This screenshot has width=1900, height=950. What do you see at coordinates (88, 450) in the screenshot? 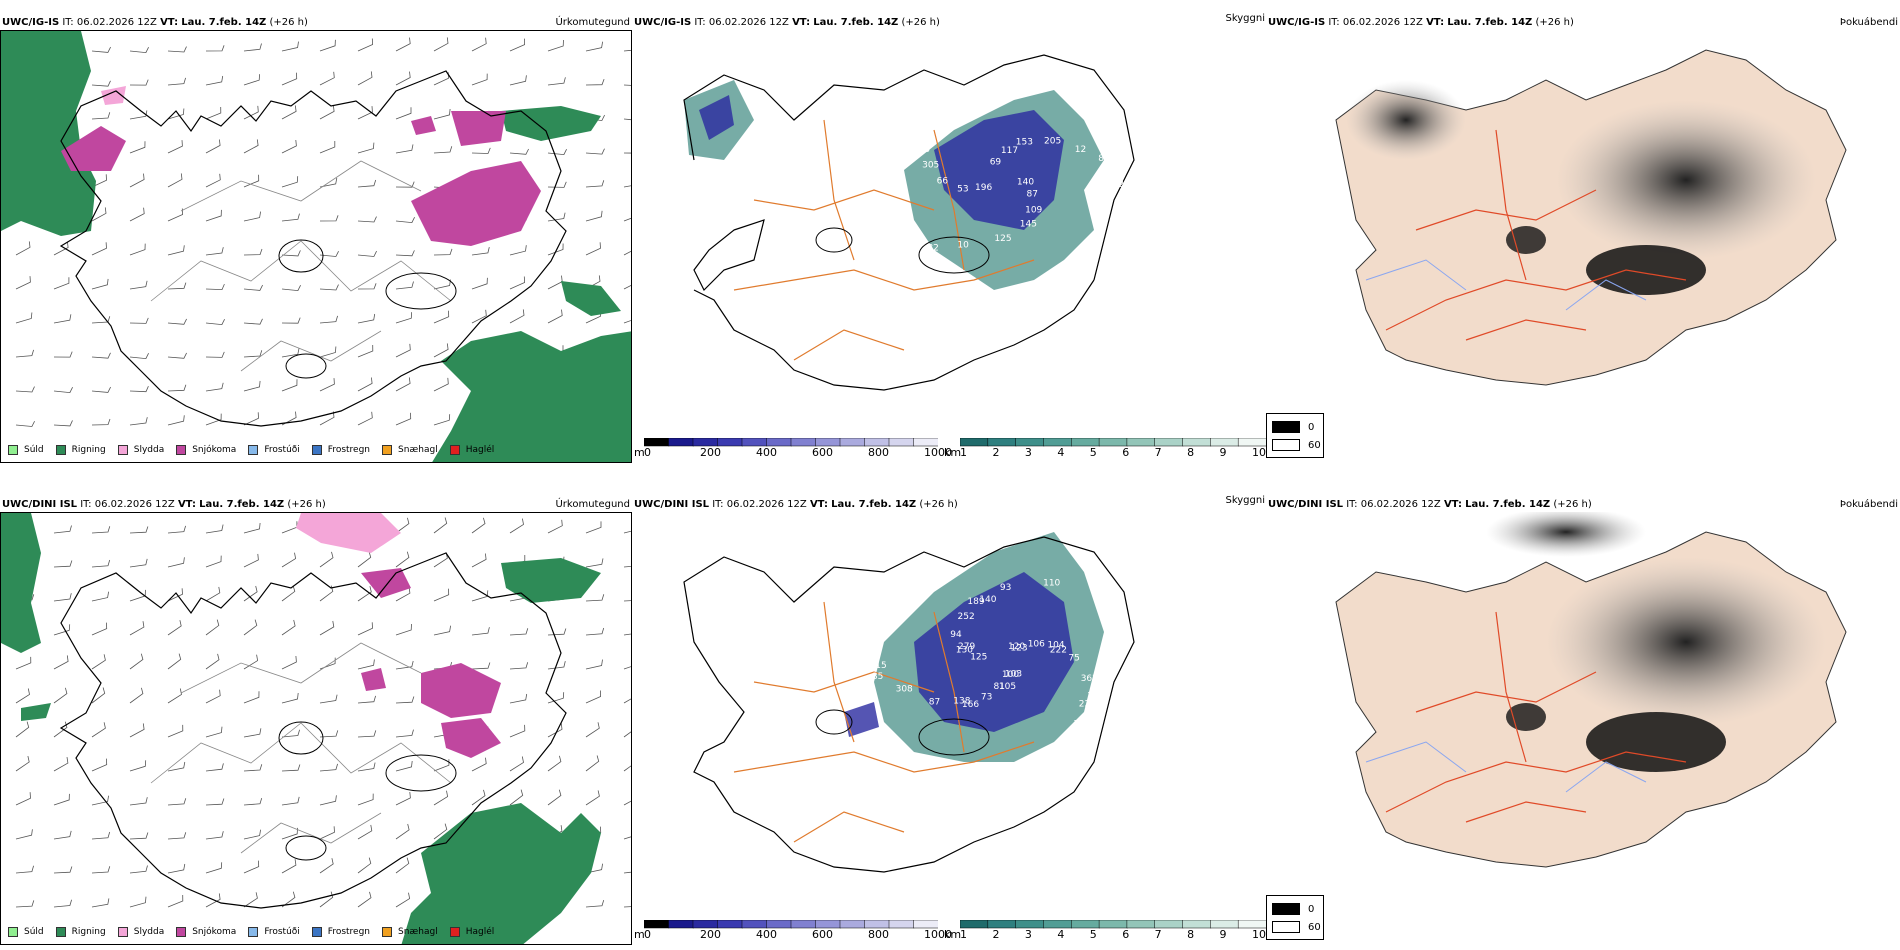
I see `legend-label: Rigning` at bounding box center [88, 450].